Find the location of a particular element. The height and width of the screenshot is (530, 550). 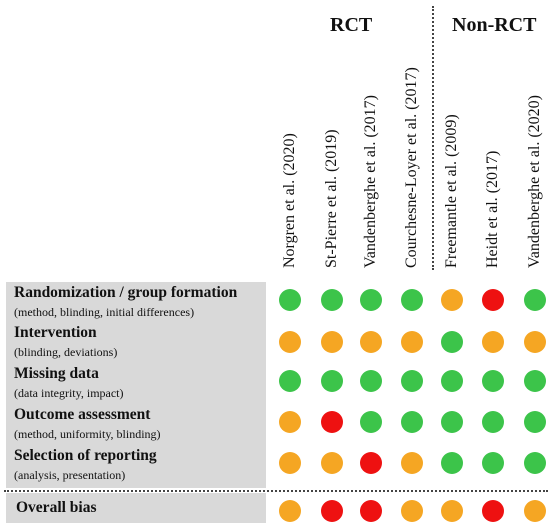

rating-dot-randomization-freemantle-2009 is located at coordinates (452, 300).